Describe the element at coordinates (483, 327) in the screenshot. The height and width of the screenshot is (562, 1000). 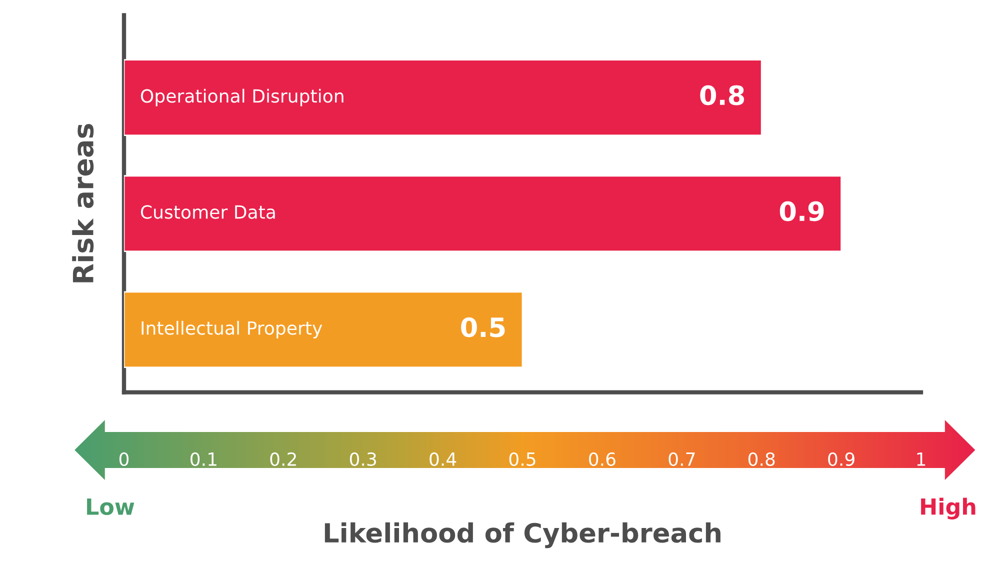
I see `data-label: 0.5` at that location.